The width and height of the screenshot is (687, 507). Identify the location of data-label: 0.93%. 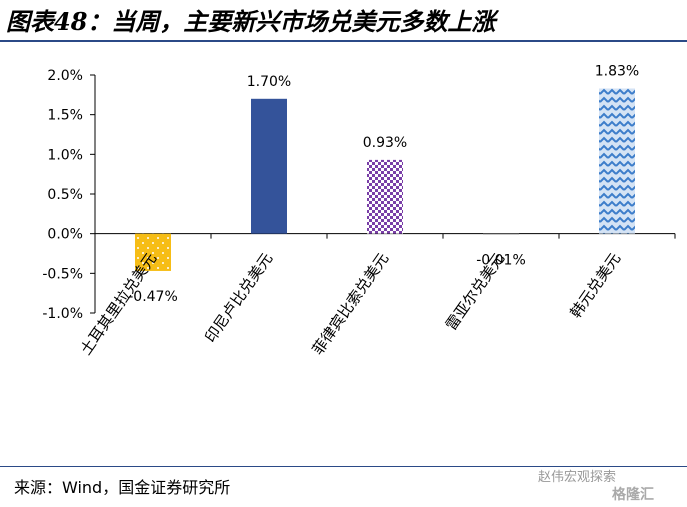
(385, 143).